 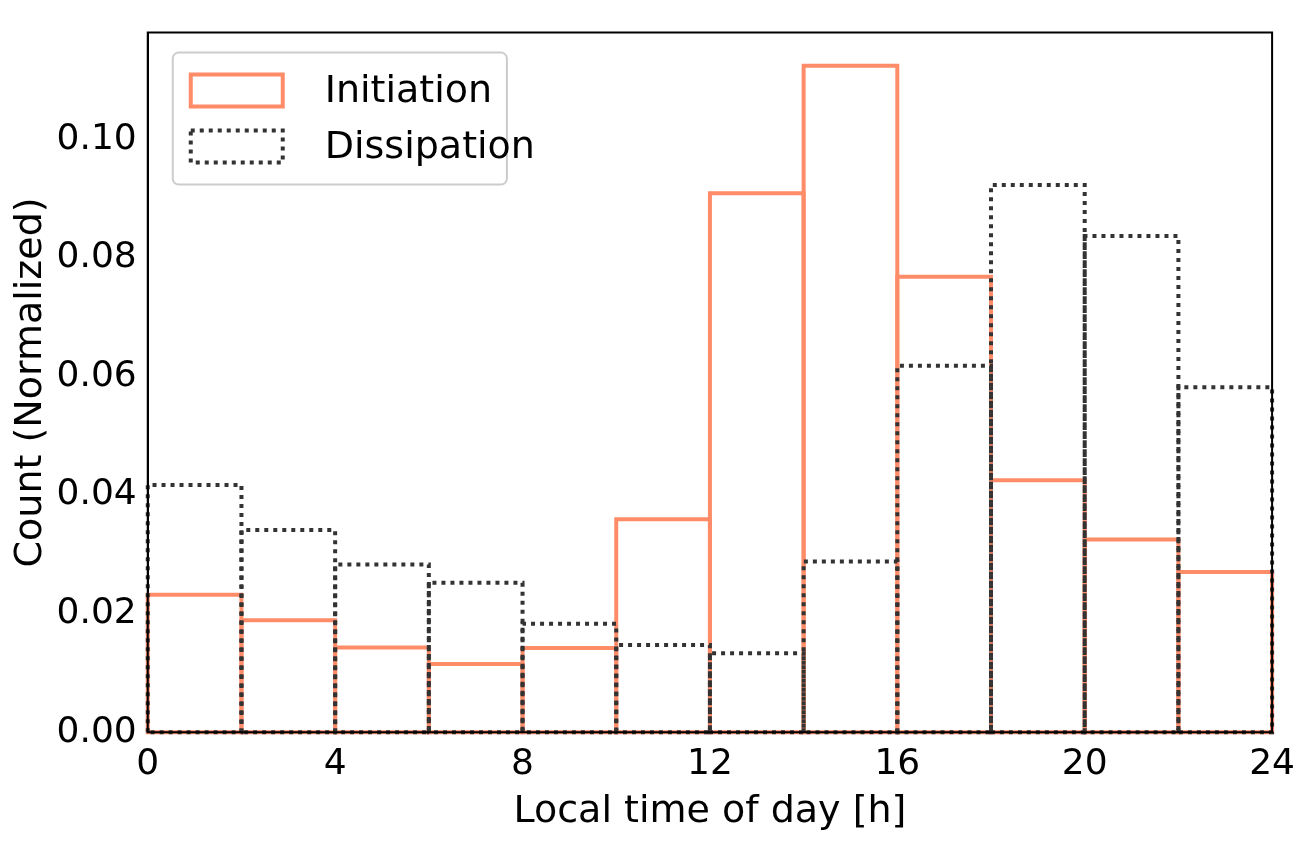 I want to click on y-tick-label: 0.00, so click(x=96, y=729).